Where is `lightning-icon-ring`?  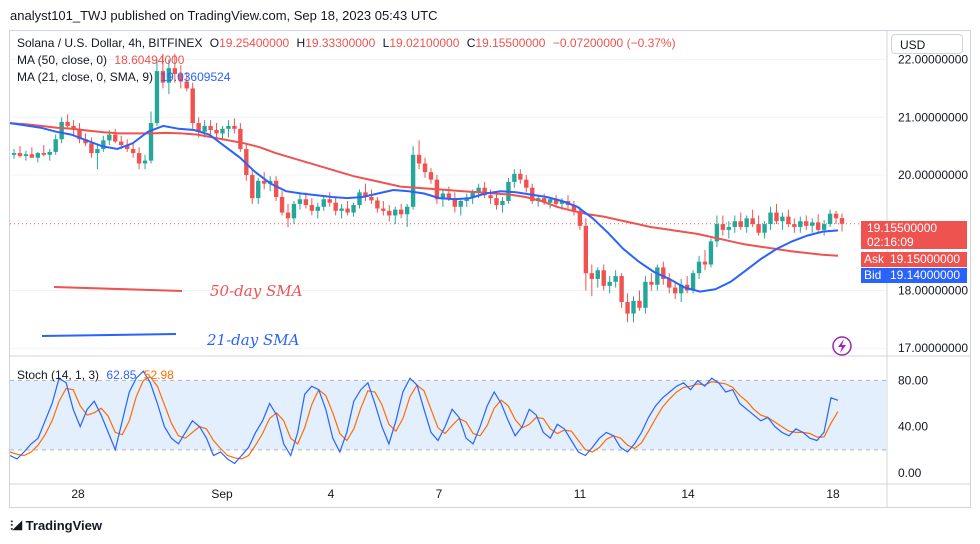 lightning-icon-ring is located at coordinates (842, 346).